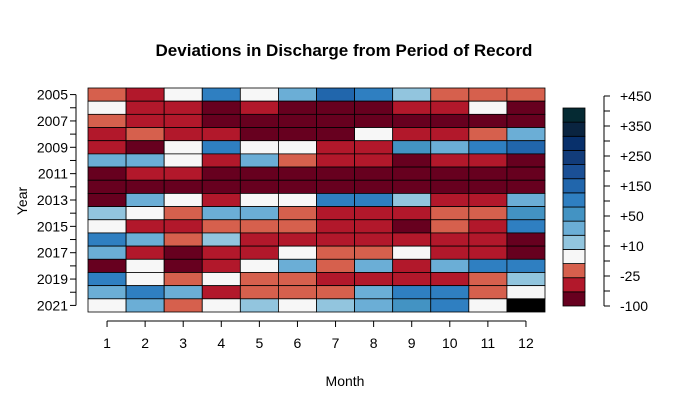  Describe the element at coordinates (107, 147) in the screenshot. I see `heatmap-cell-2009-m1` at that location.